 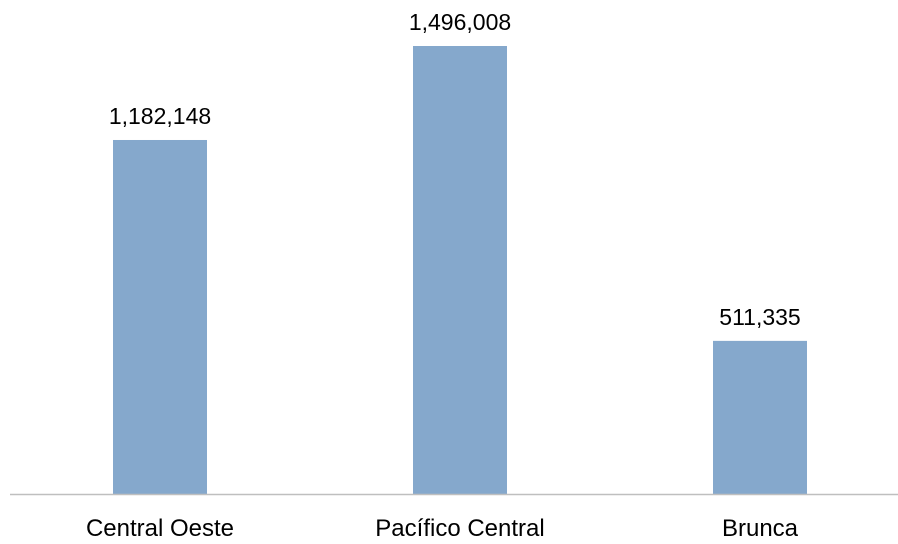 I want to click on data-label-1: 1,496,008, so click(x=460, y=22).